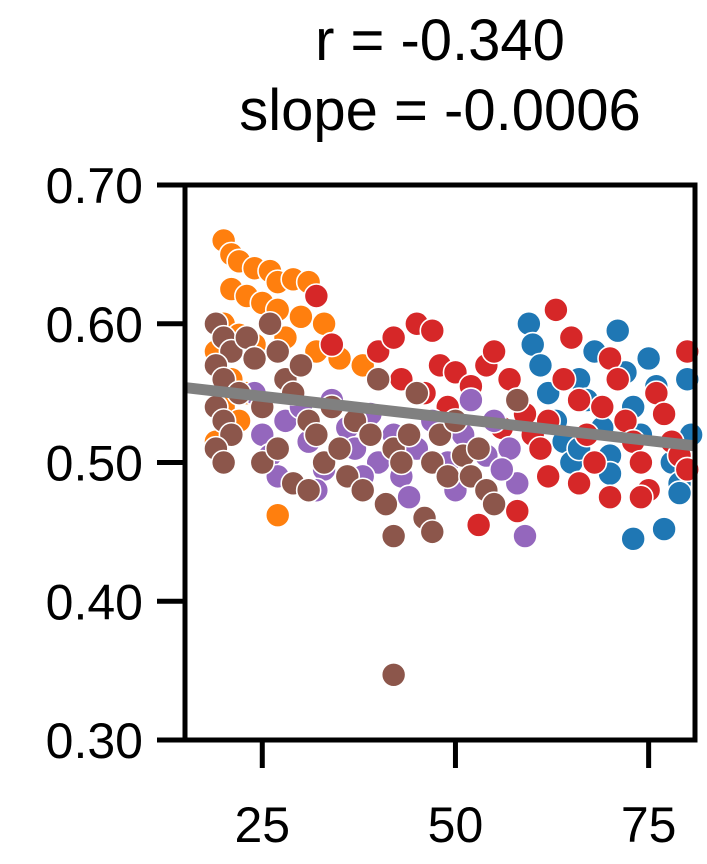  Describe the element at coordinates (94, 325) in the screenshot. I see `y-tick-label-3: 0.60` at that location.